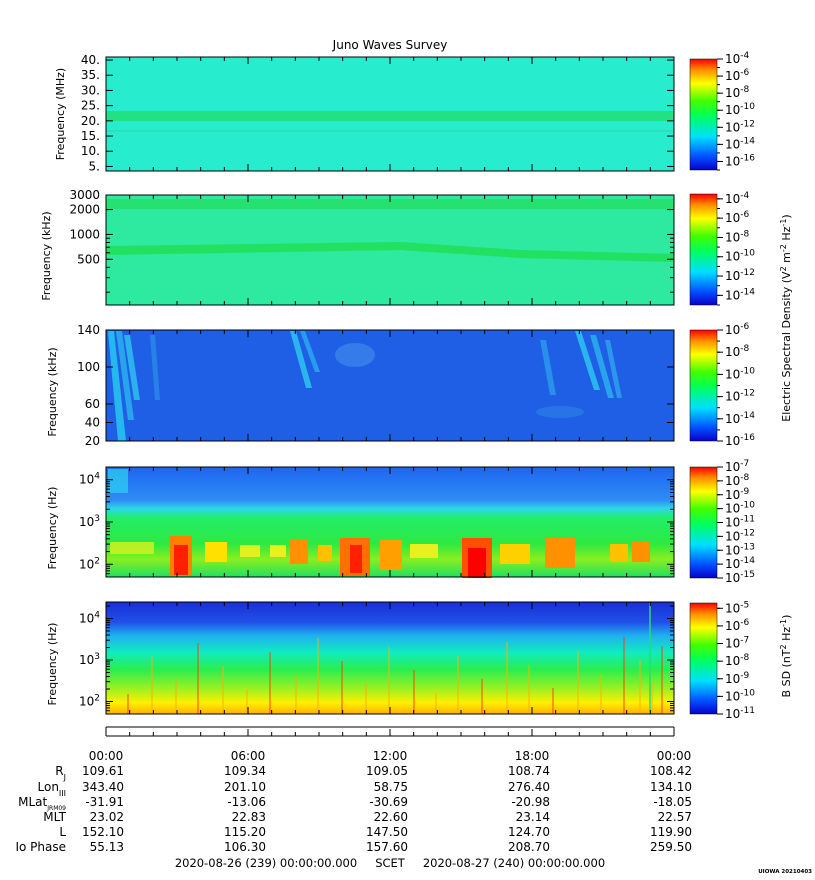  Describe the element at coordinates (104, 802) in the screenshot. I see `ephemeris-value: -31.91` at that location.